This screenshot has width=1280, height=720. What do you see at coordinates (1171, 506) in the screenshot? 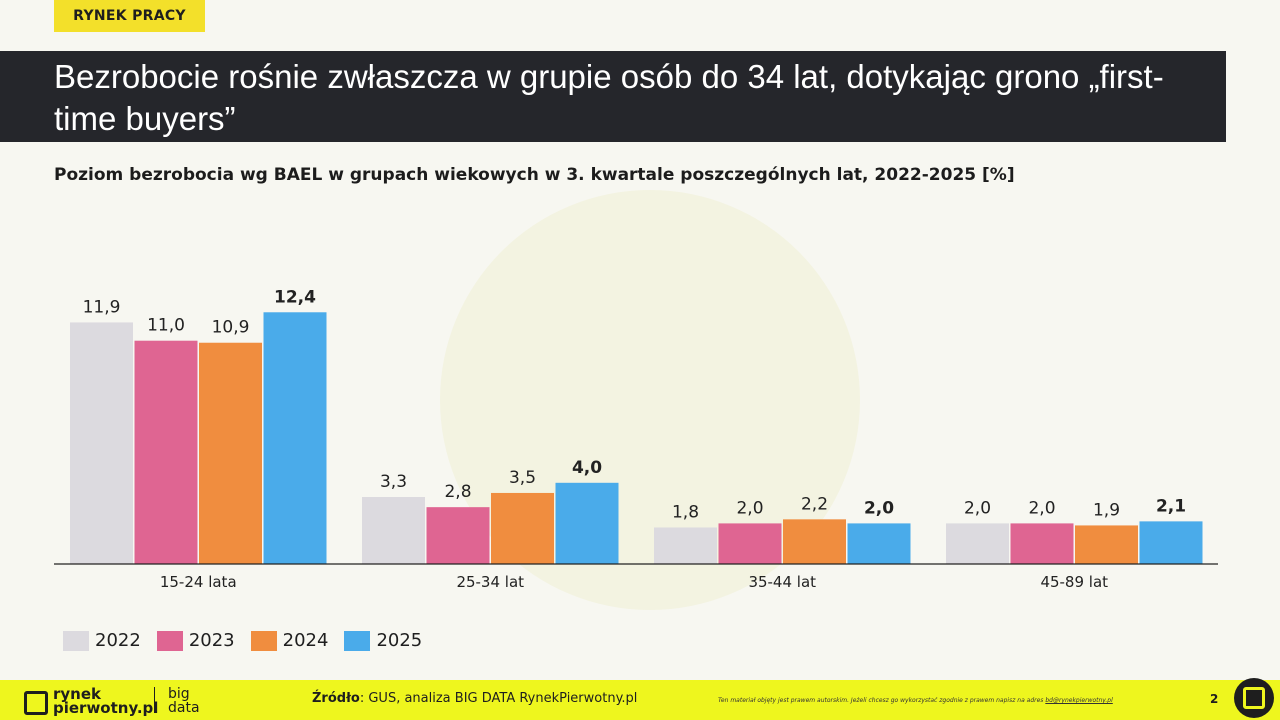
I see `data-label: 2,1` at bounding box center [1171, 506].